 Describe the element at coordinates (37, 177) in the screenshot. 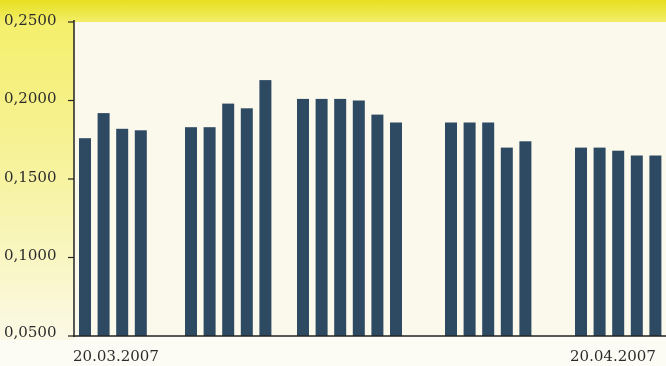

I see `y-tick-label: 0,1500` at that location.